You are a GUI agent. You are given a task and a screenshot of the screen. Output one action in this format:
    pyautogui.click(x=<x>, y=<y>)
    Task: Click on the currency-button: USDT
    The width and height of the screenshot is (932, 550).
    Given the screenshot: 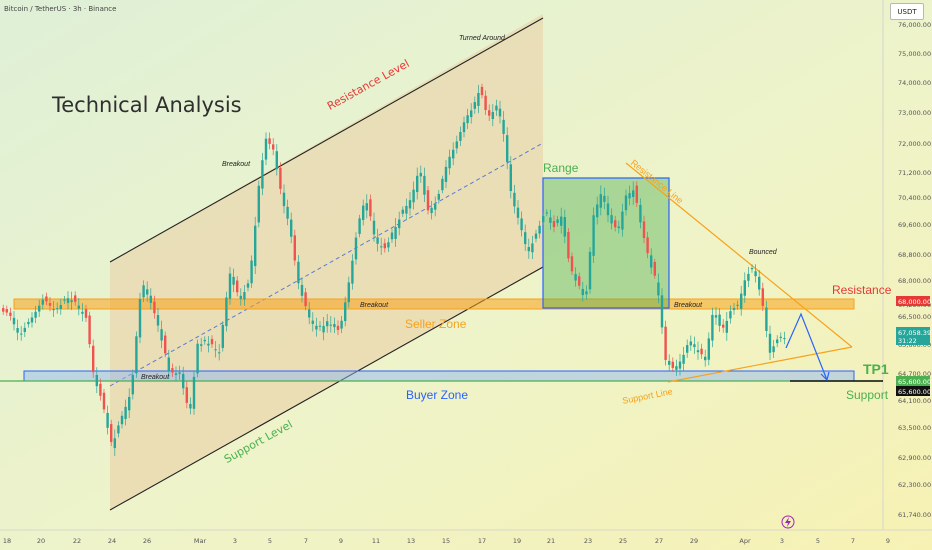 What is the action you would take?
    pyautogui.click(x=907, y=11)
    